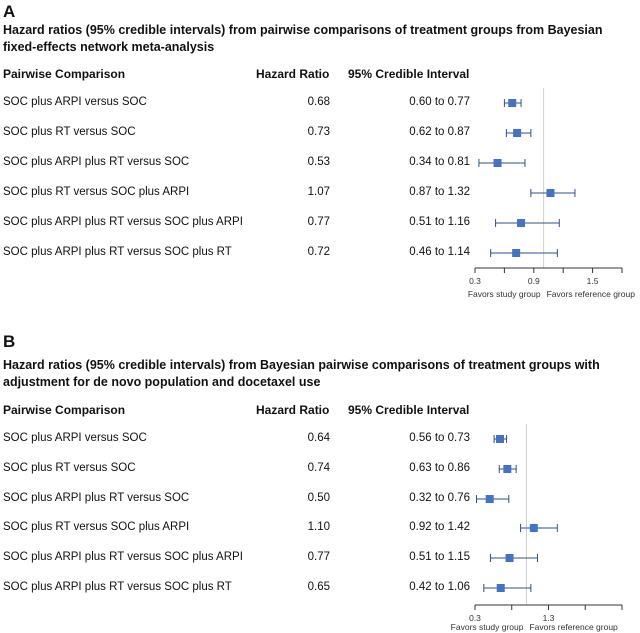 This screenshot has height=633, width=640. Describe the element at coordinates (318, 468) in the screenshot. I see `panel-b-row-hr: 0.74` at that location.